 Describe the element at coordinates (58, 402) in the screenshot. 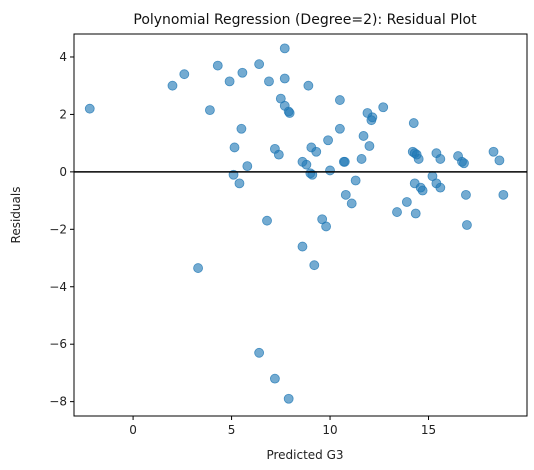

I see `y-tick-label: −8` at that location.